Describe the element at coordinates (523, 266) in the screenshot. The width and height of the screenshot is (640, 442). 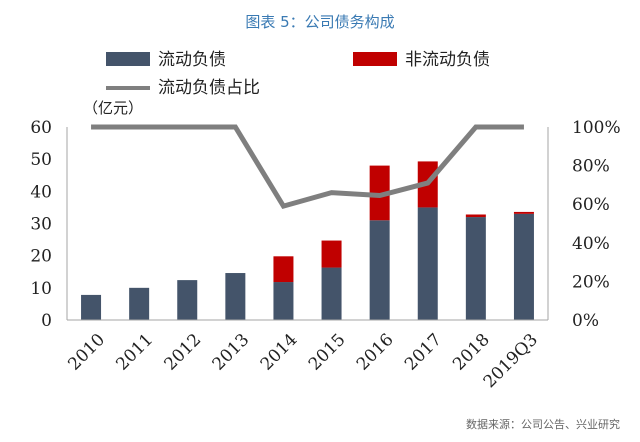
I see `bar-current-2019Q3` at that location.